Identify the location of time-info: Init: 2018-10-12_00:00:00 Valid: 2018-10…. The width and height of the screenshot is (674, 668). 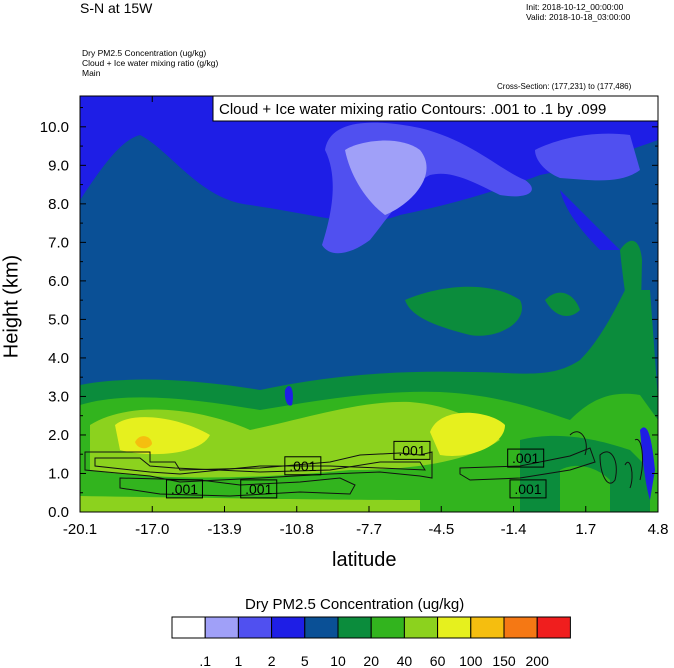
(578, 12).